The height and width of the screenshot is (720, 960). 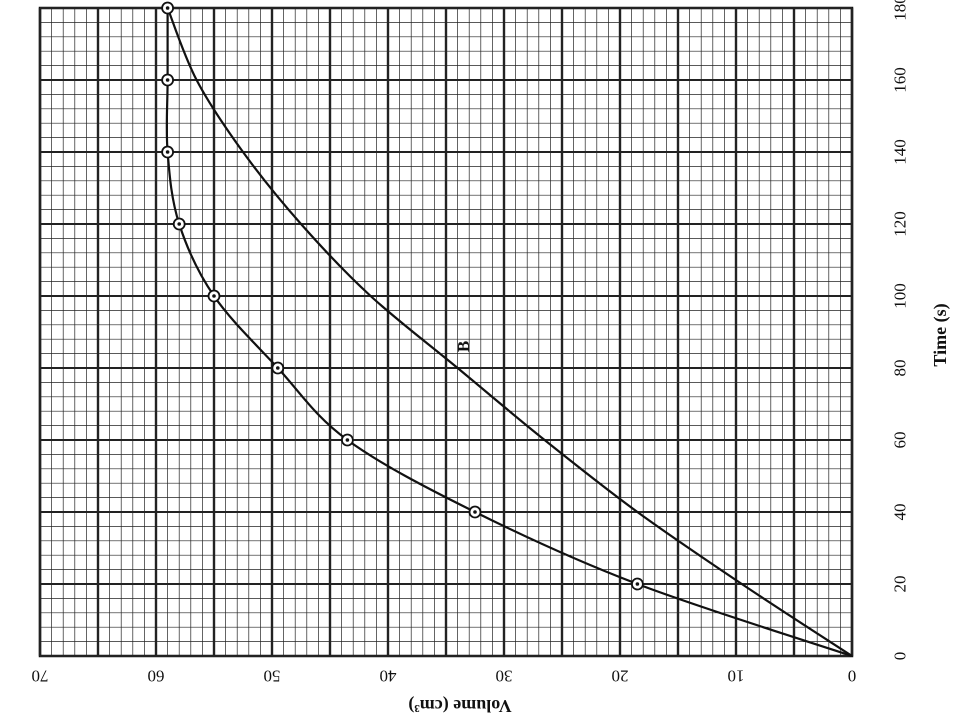 What do you see at coordinates (40, 676) in the screenshot?
I see `volume-tick-label: 70` at bounding box center [40, 676].